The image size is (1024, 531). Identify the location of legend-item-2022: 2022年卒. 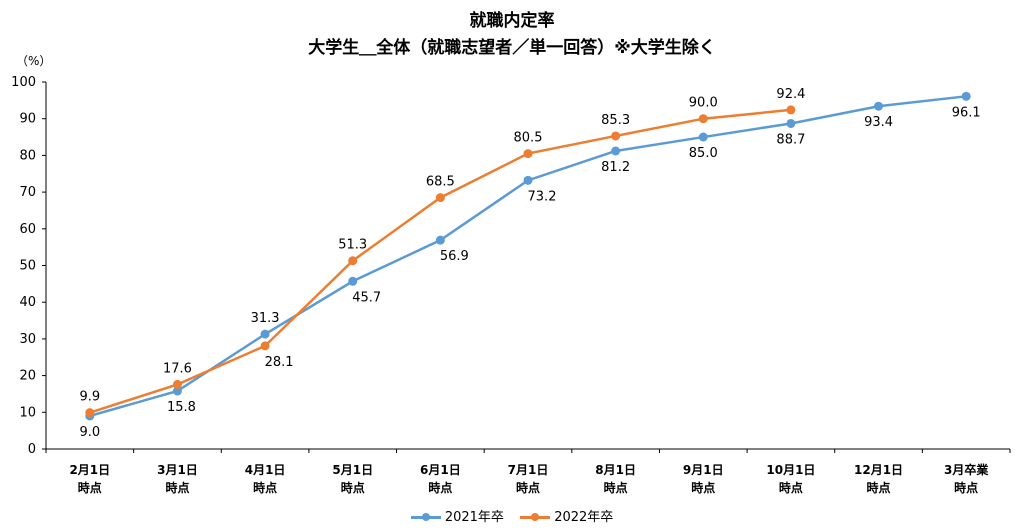
(566, 515).